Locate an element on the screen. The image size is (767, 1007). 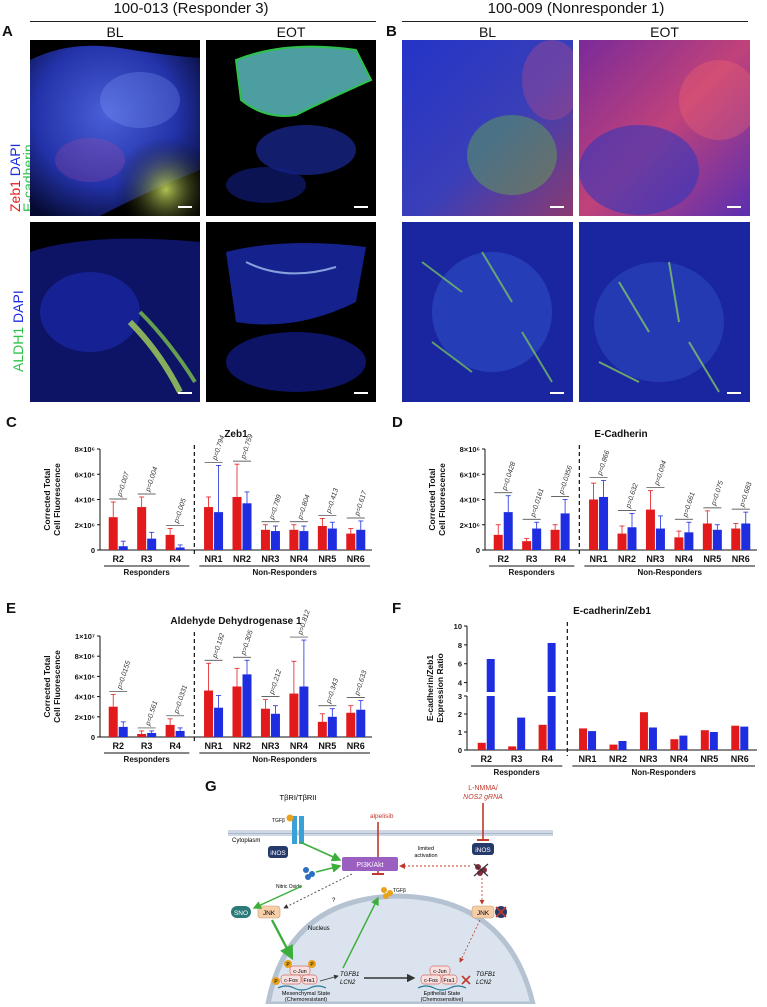
inos-left-label: iNOS is located at coordinates (278, 853).